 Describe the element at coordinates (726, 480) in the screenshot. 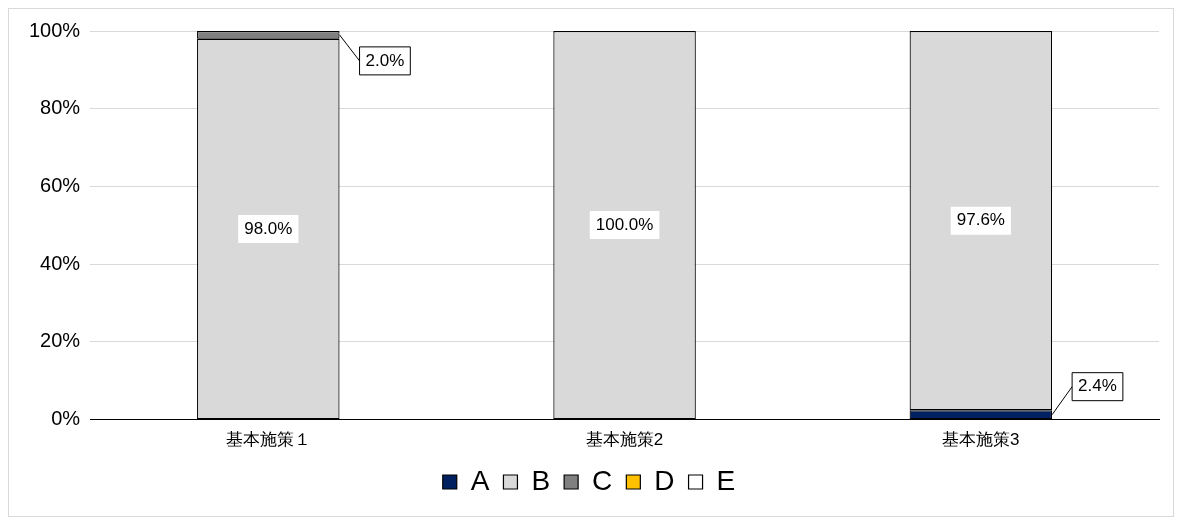

I see `legend-label: E` at that location.